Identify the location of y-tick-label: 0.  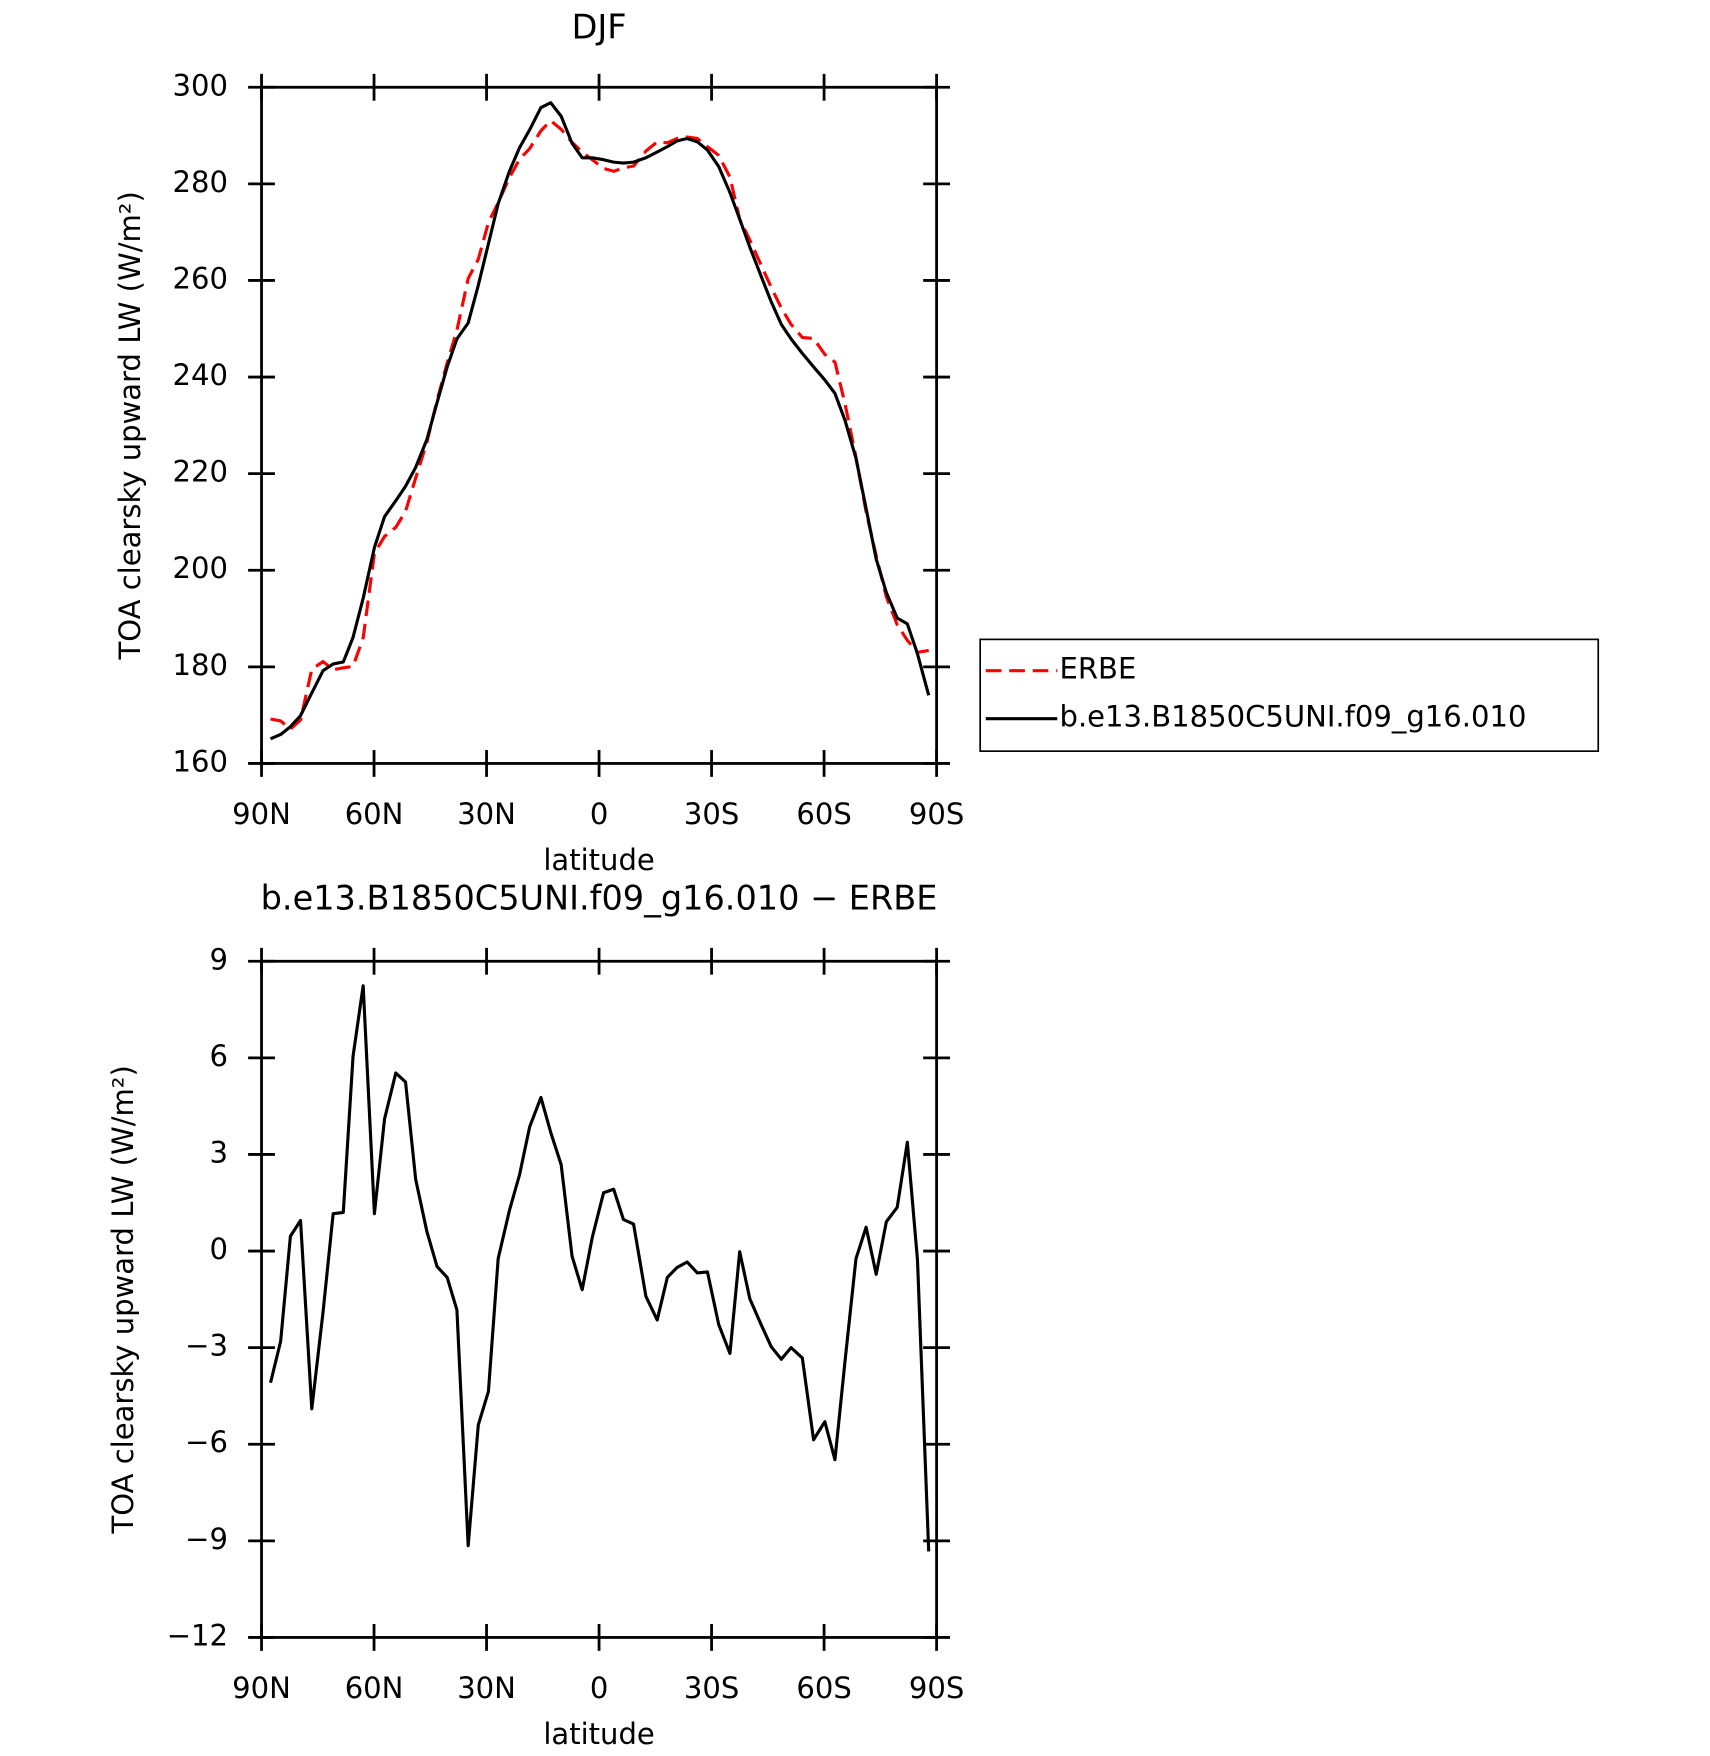
(219, 1249).